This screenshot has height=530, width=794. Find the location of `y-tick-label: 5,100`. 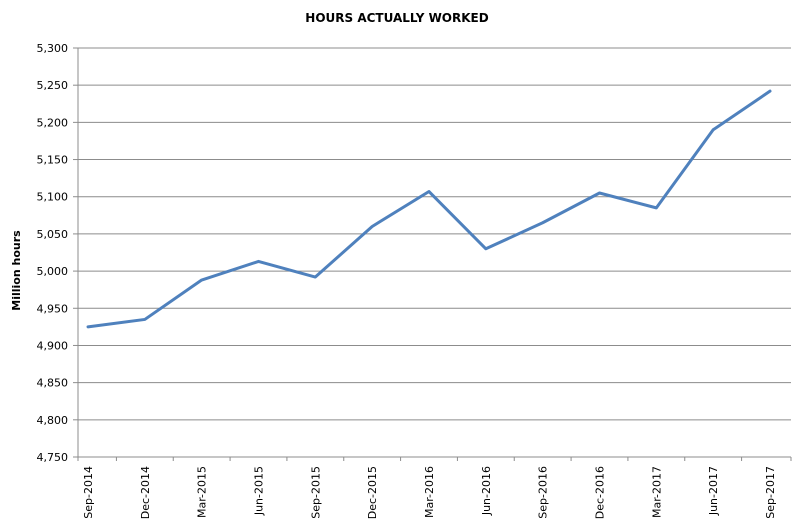

y-tick-label: 5,100 is located at coordinates (53, 197).